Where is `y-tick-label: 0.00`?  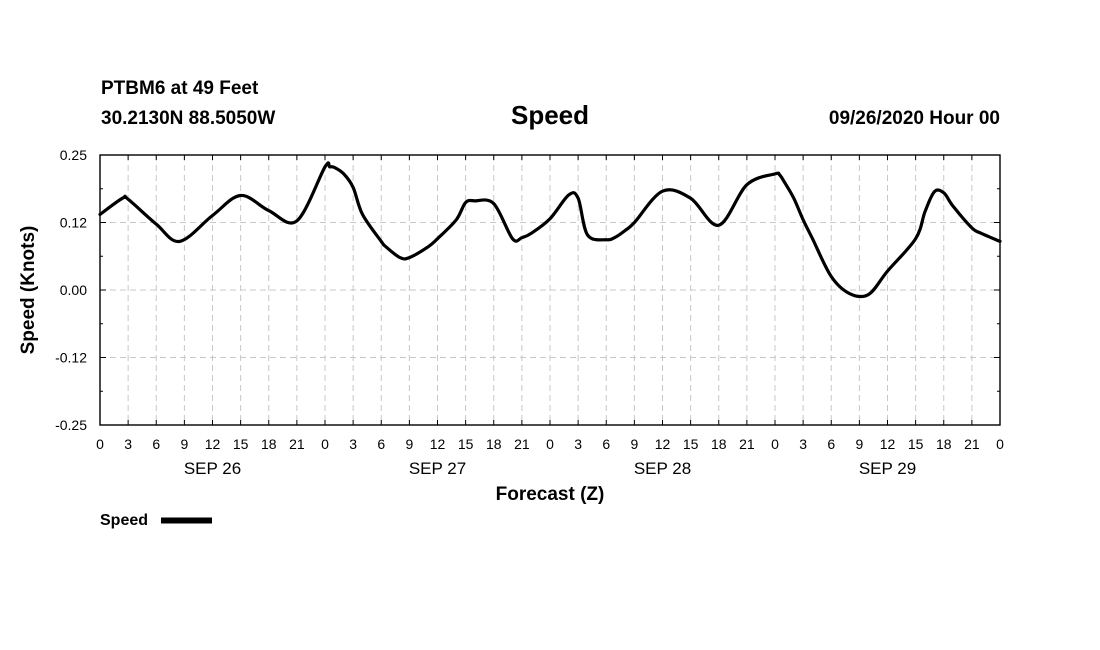
y-tick-label: 0.00 is located at coordinates (73, 290).